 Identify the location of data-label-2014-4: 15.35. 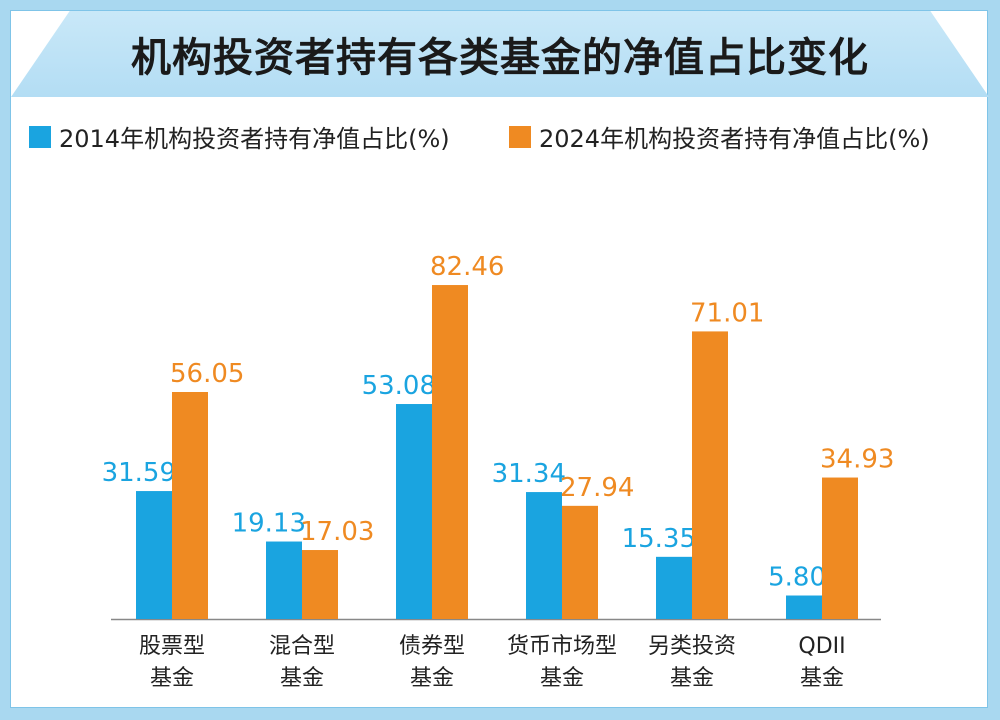
(659, 539).